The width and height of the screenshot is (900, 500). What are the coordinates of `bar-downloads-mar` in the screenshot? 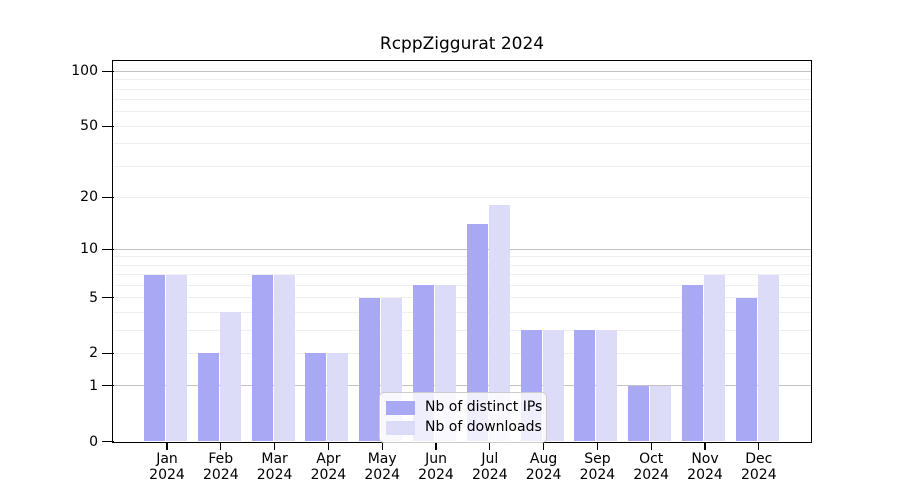 It's located at (284, 358).